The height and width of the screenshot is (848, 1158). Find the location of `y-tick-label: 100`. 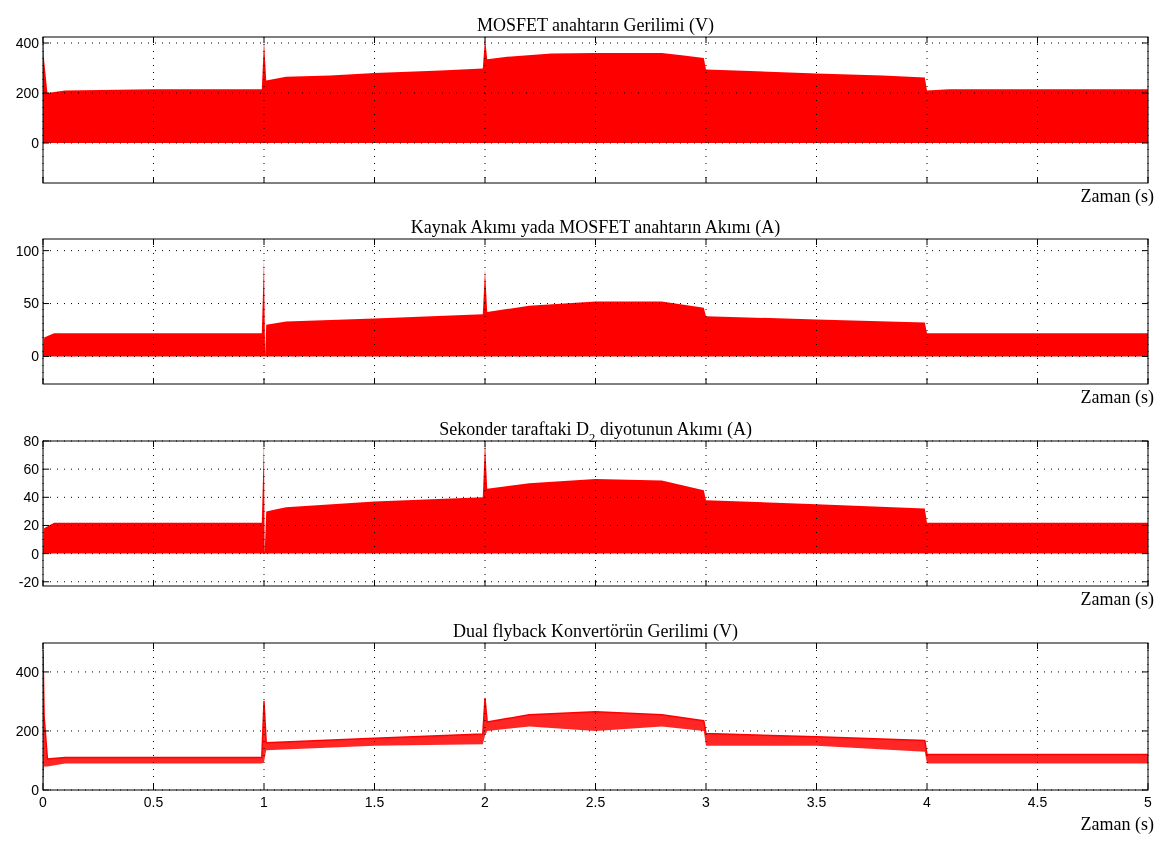

y-tick-label: 100 is located at coordinates (27, 250).